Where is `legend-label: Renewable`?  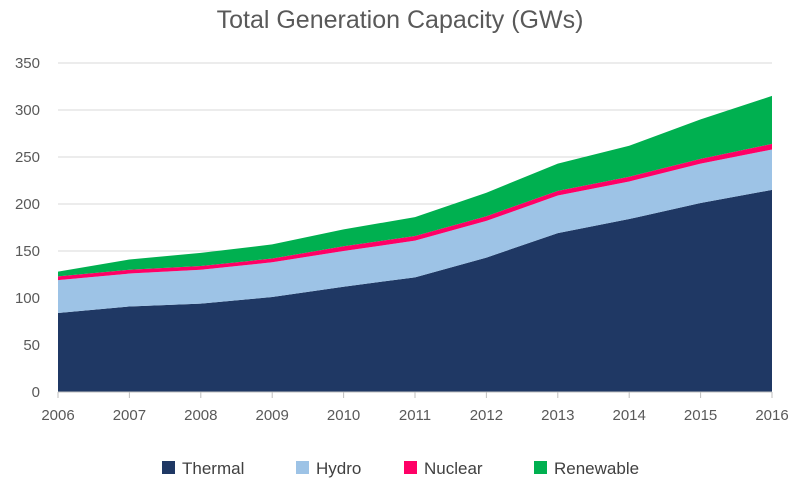
legend-label: Renewable is located at coordinates (596, 468).